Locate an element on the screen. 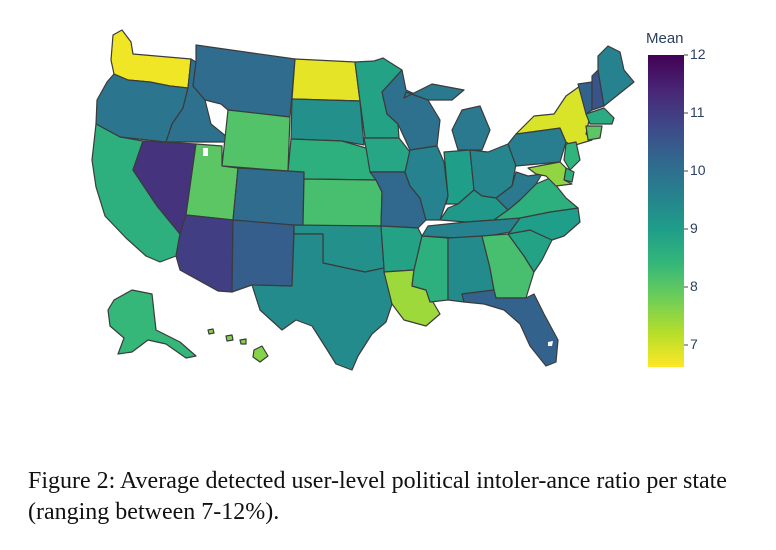 Image resolution: width=776 pixels, height=550 pixels. state-co is located at coordinates (268, 197).